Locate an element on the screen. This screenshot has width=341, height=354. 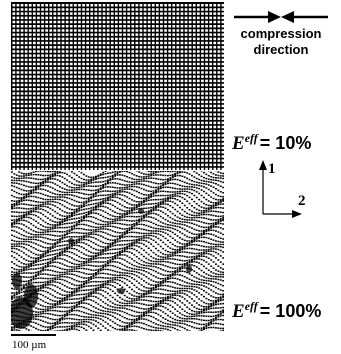
strain-label-top: Eeff = 10% is located at coordinates (271, 141).